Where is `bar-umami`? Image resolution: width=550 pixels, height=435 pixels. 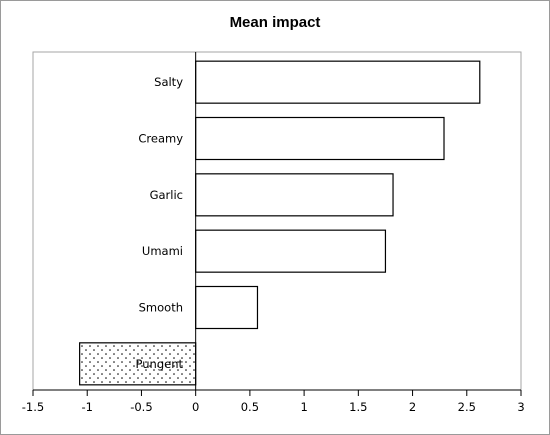 bar-umami is located at coordinates (291, 251).